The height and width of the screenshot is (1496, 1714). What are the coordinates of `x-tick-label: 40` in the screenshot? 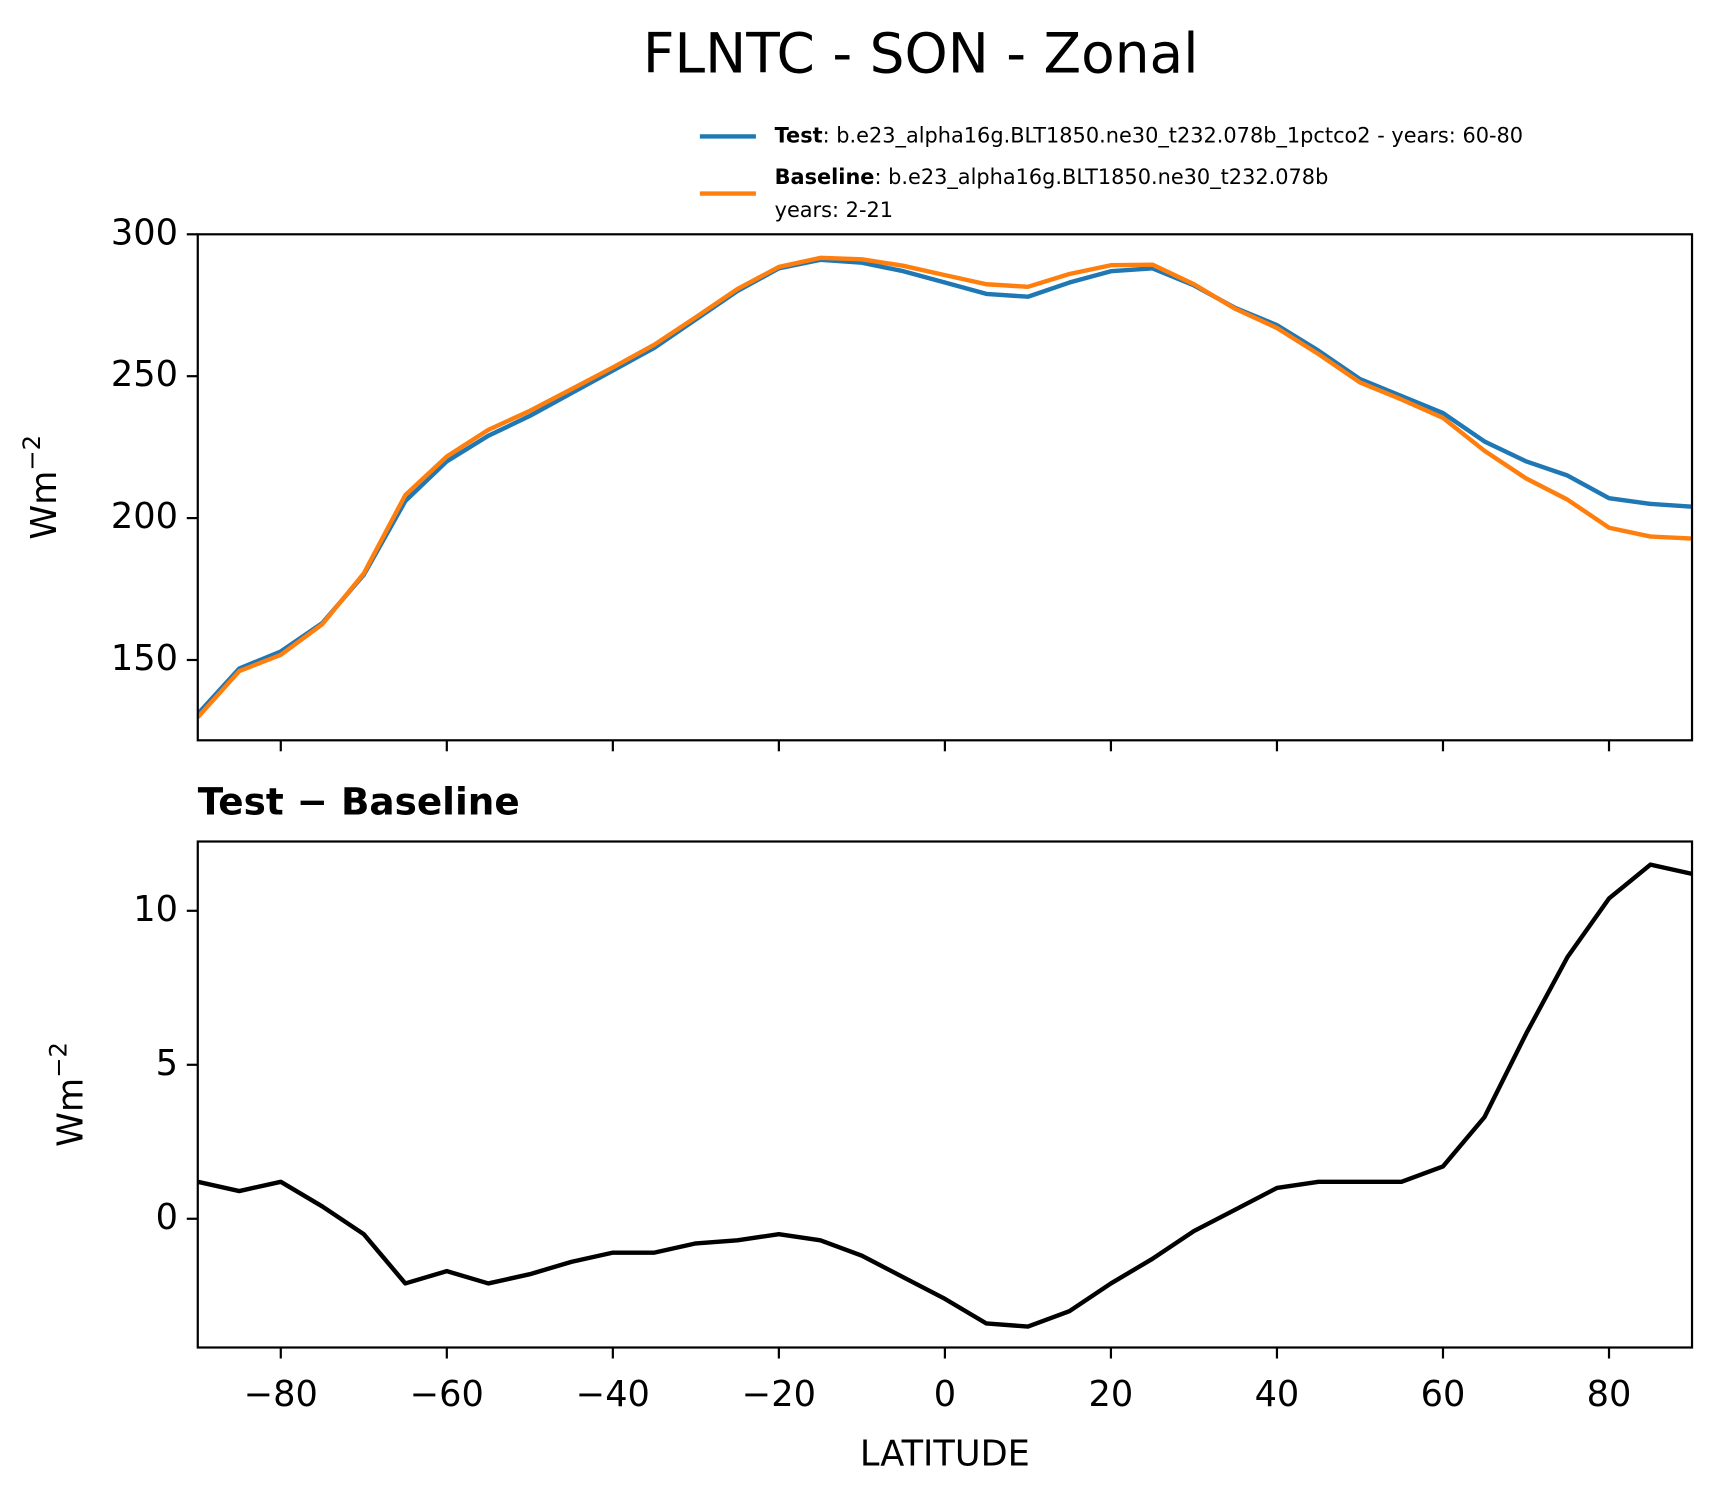 It's located at (1277, 1394).